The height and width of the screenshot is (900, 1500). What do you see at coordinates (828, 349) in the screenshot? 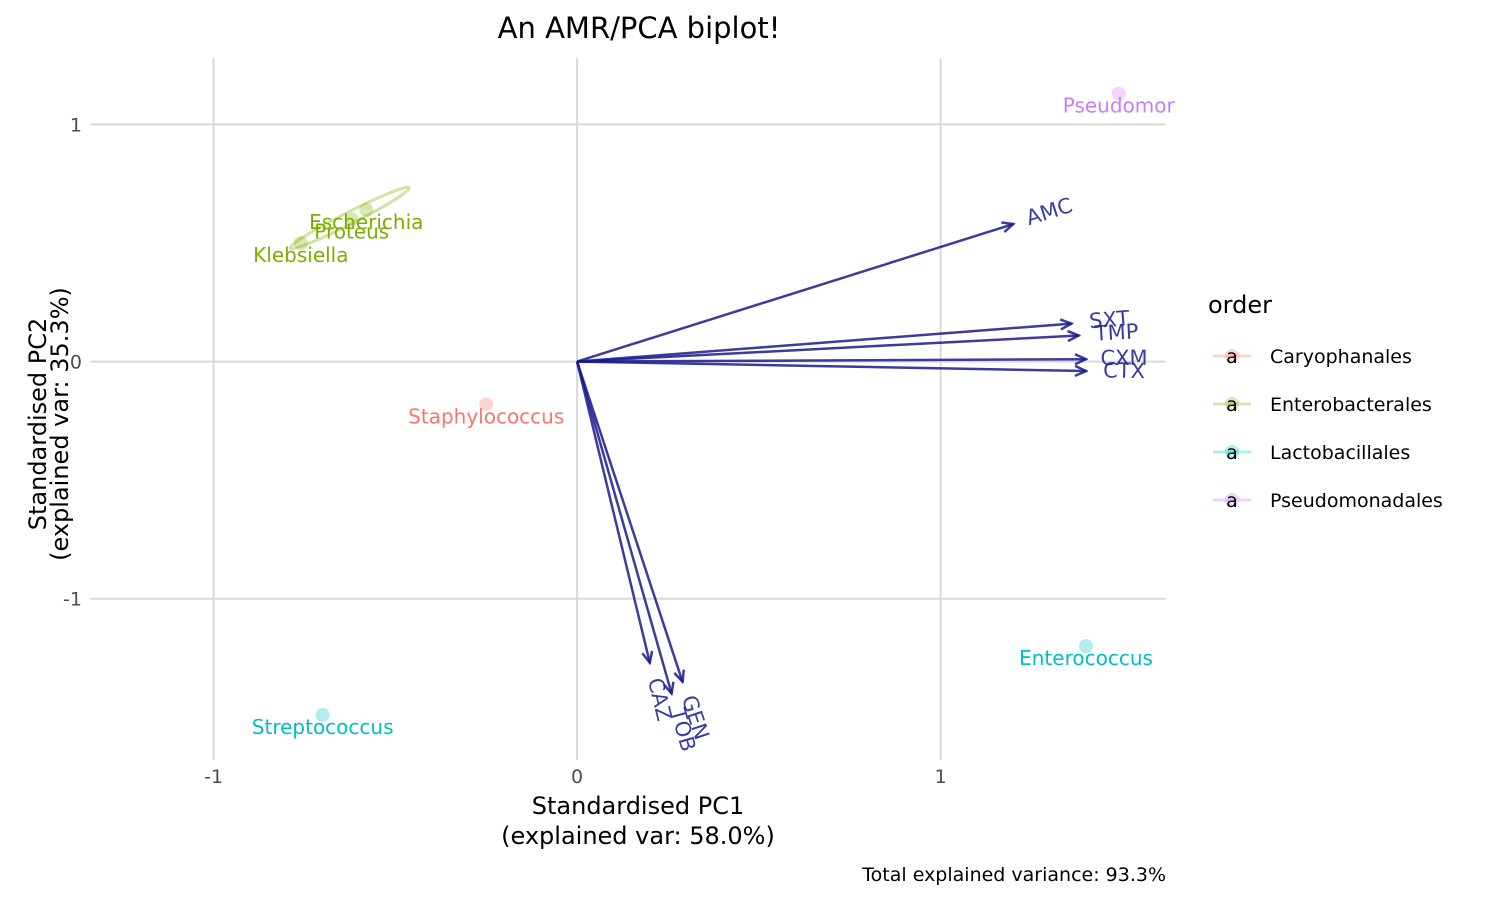
I see `loading-arrow-tmp` at bounding box center [828, 349].